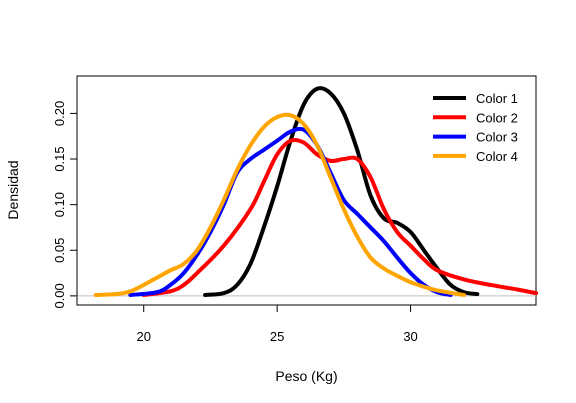 The image size is (576, 403). I want to click on x-axis-label: Peso (Kg), so click(306, 376).